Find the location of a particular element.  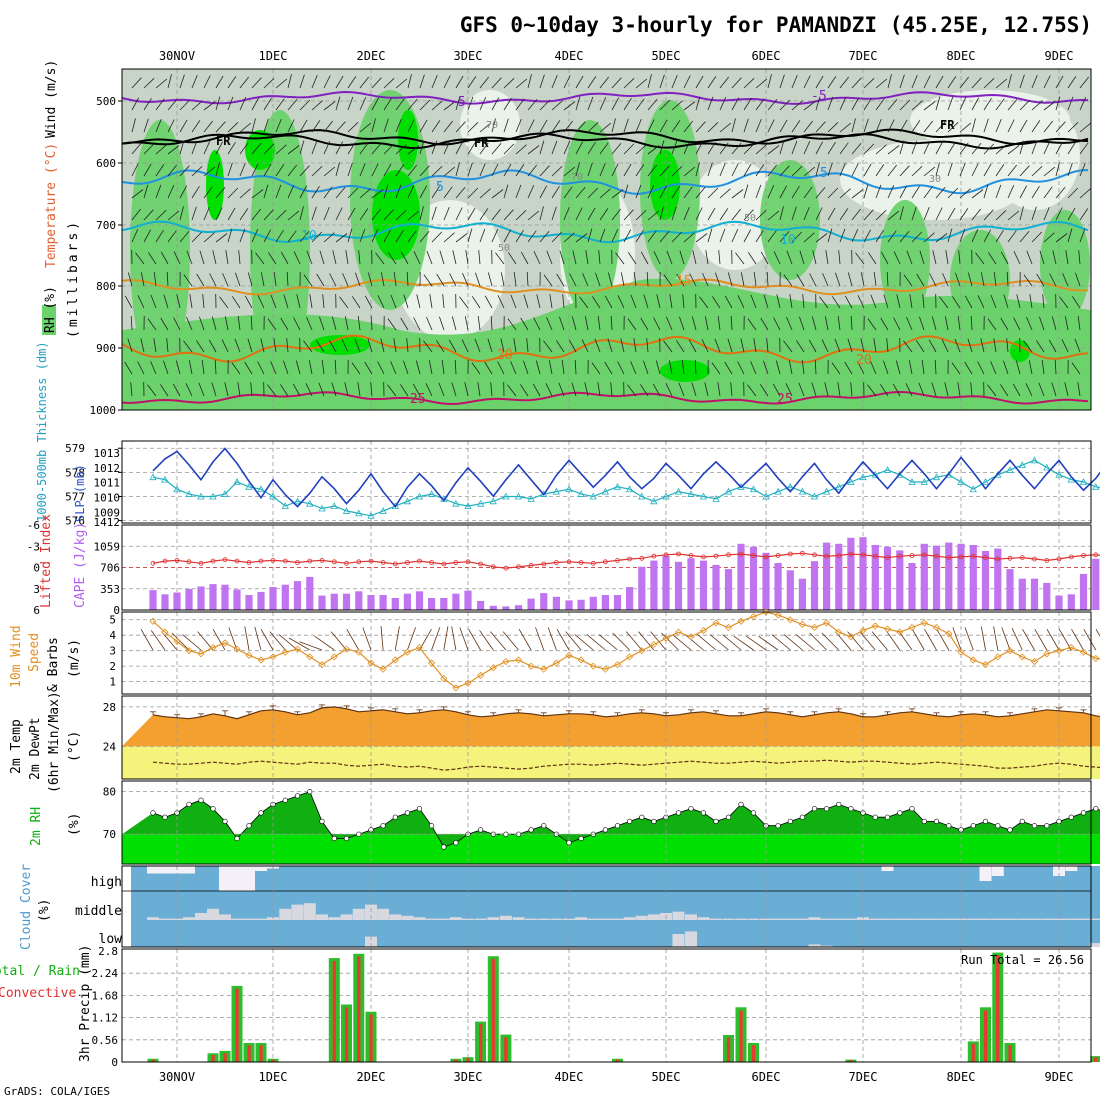

top-date-6: 6DEC is located at coordinates (766, 56).